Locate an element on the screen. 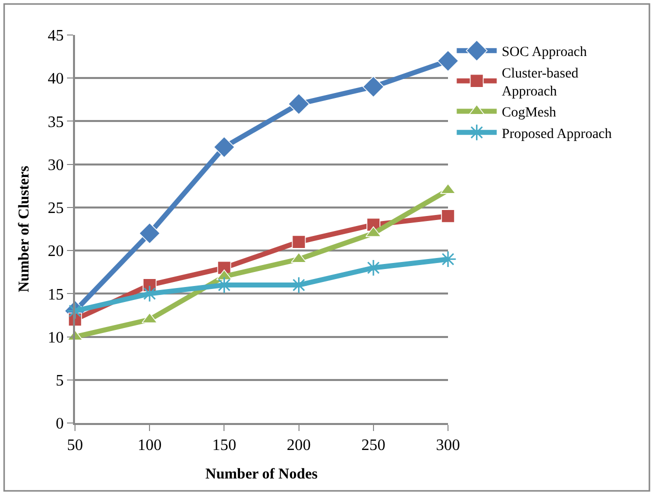  x-tick-label: 300 is located at coordinates (448, 445).